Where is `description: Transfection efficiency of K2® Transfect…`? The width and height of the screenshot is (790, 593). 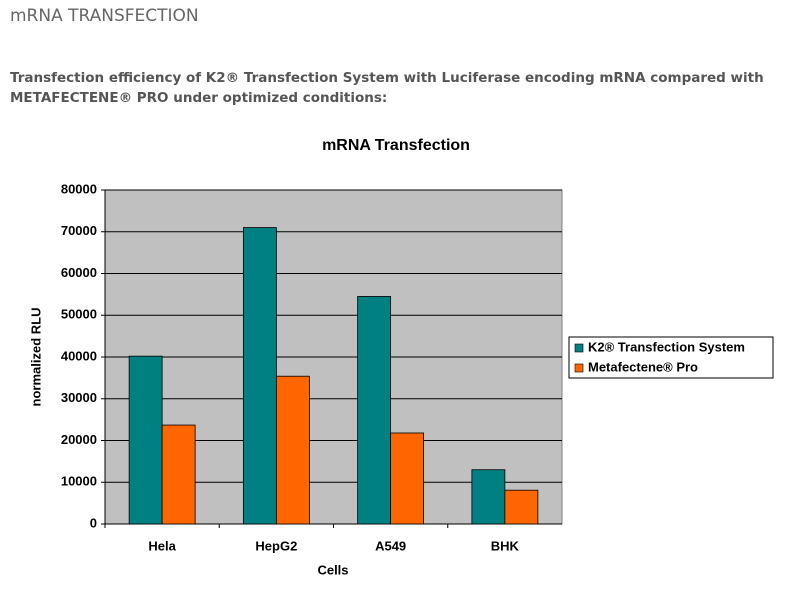
description: Transfection efficiency of K2® Transfect… is located at coordinates (387, 88).